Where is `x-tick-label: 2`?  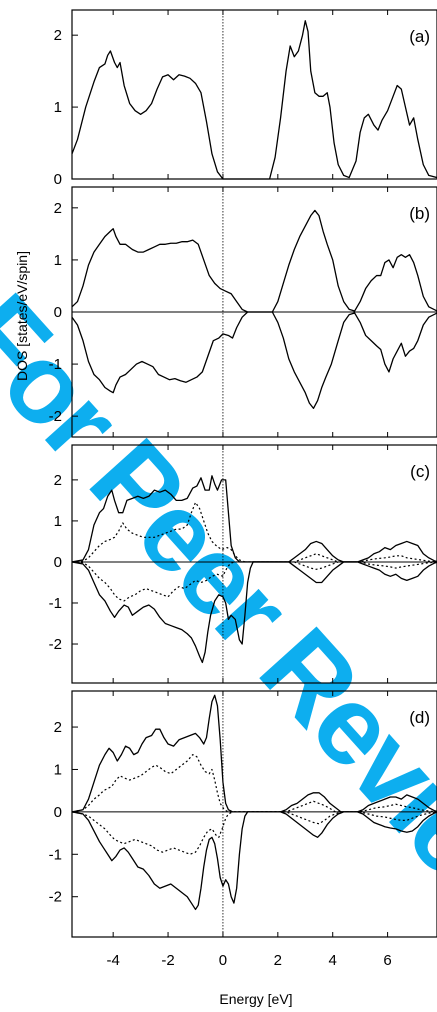 x-tick-label: 2 is located at coordinates (278, 960).